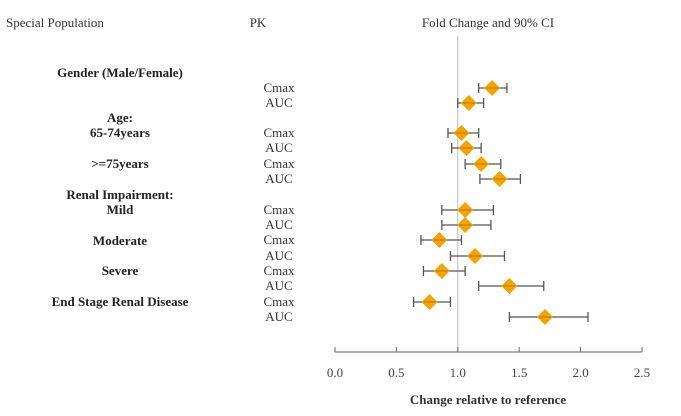 Image resolution: width=681 pixels, height=416 pixels. Describe the element at coordinates (488, 363) in the screenshot. I see `x-axis: 0.0 0.5 1.0 1.5 2.0 2.5` at that location.